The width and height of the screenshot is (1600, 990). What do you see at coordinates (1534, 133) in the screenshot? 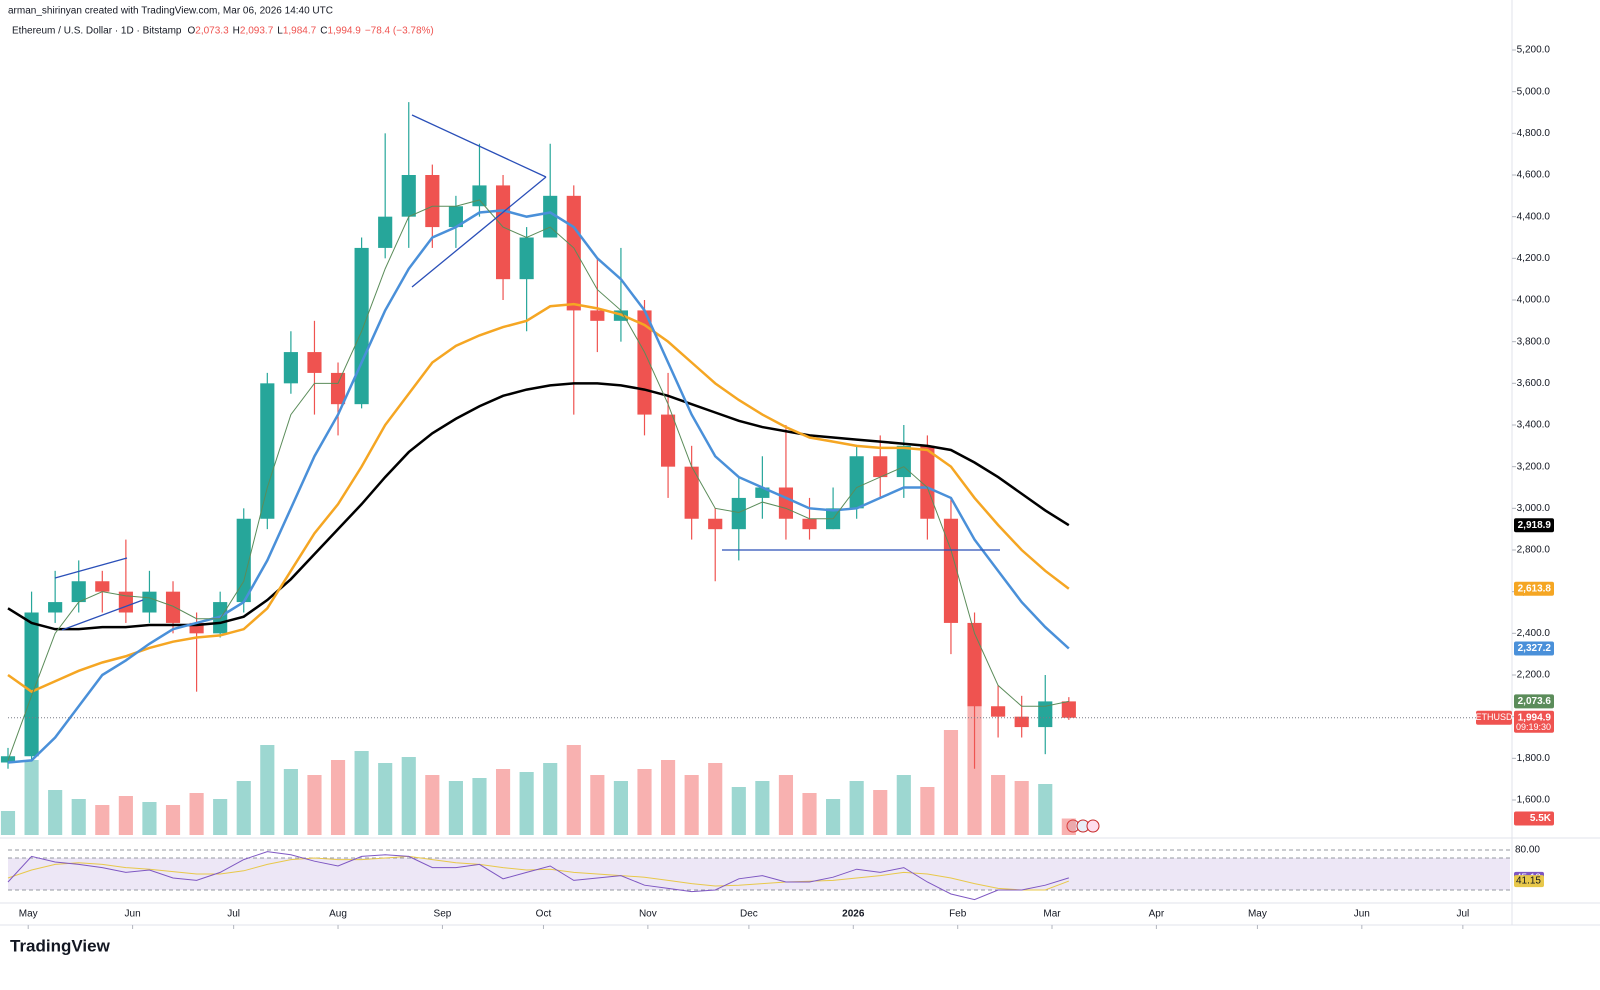
I see `y-tick-label: 4,800.0` at bounding box center [1534, 133].